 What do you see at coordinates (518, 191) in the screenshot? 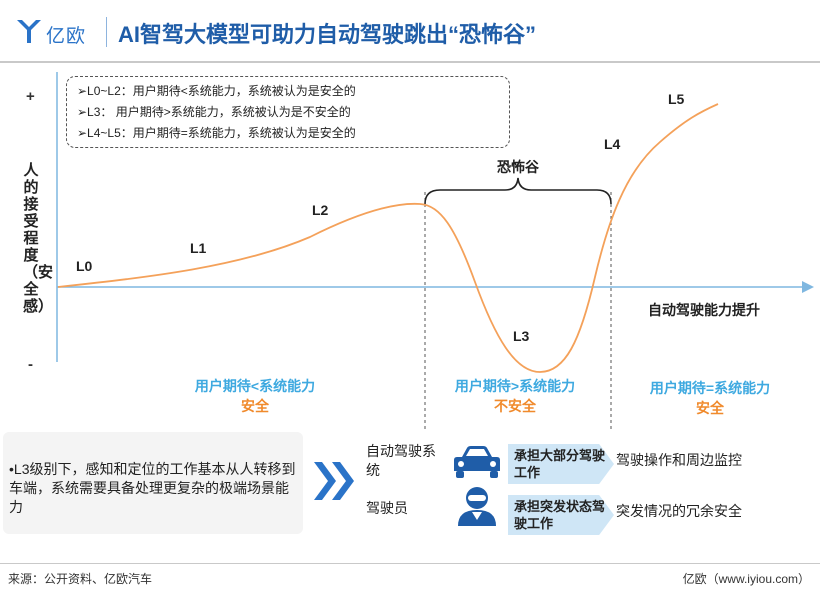
I see `valley-bracket` at bounding box center [518, 191].